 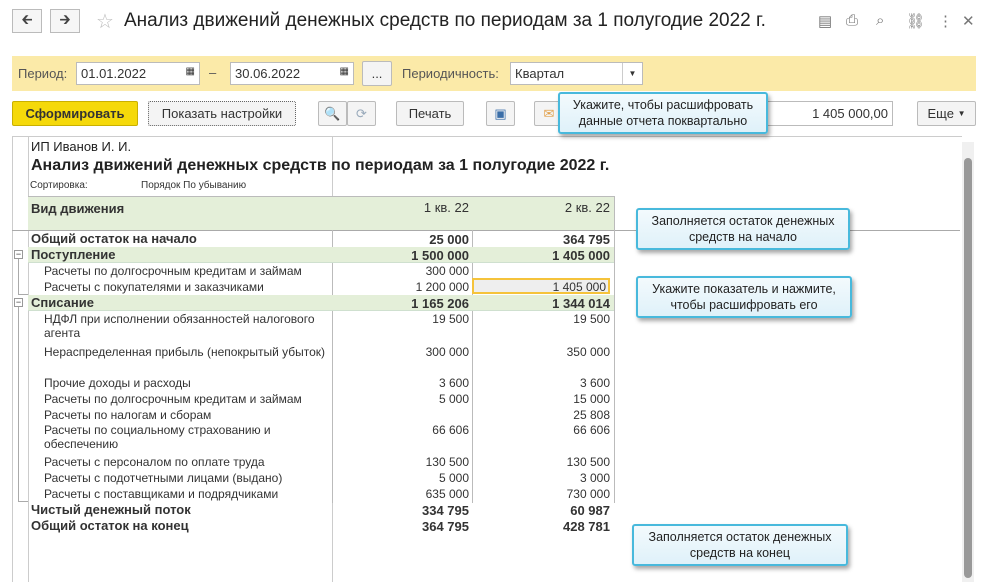 What do you see at coordinates (591, 415) in the screenshot?
I see `cell-q2: 25 808` at bounding box center [591, 415].